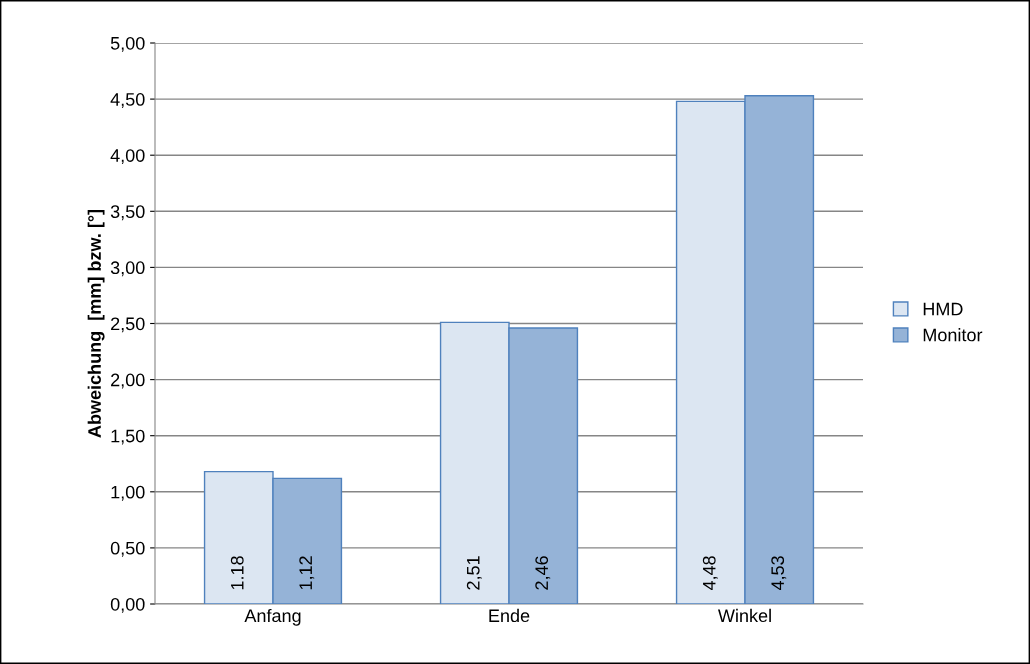 The height and width of the screenshot is (664, 1030). I want to click on y-tick-label: 1,50, so click(128, 437).